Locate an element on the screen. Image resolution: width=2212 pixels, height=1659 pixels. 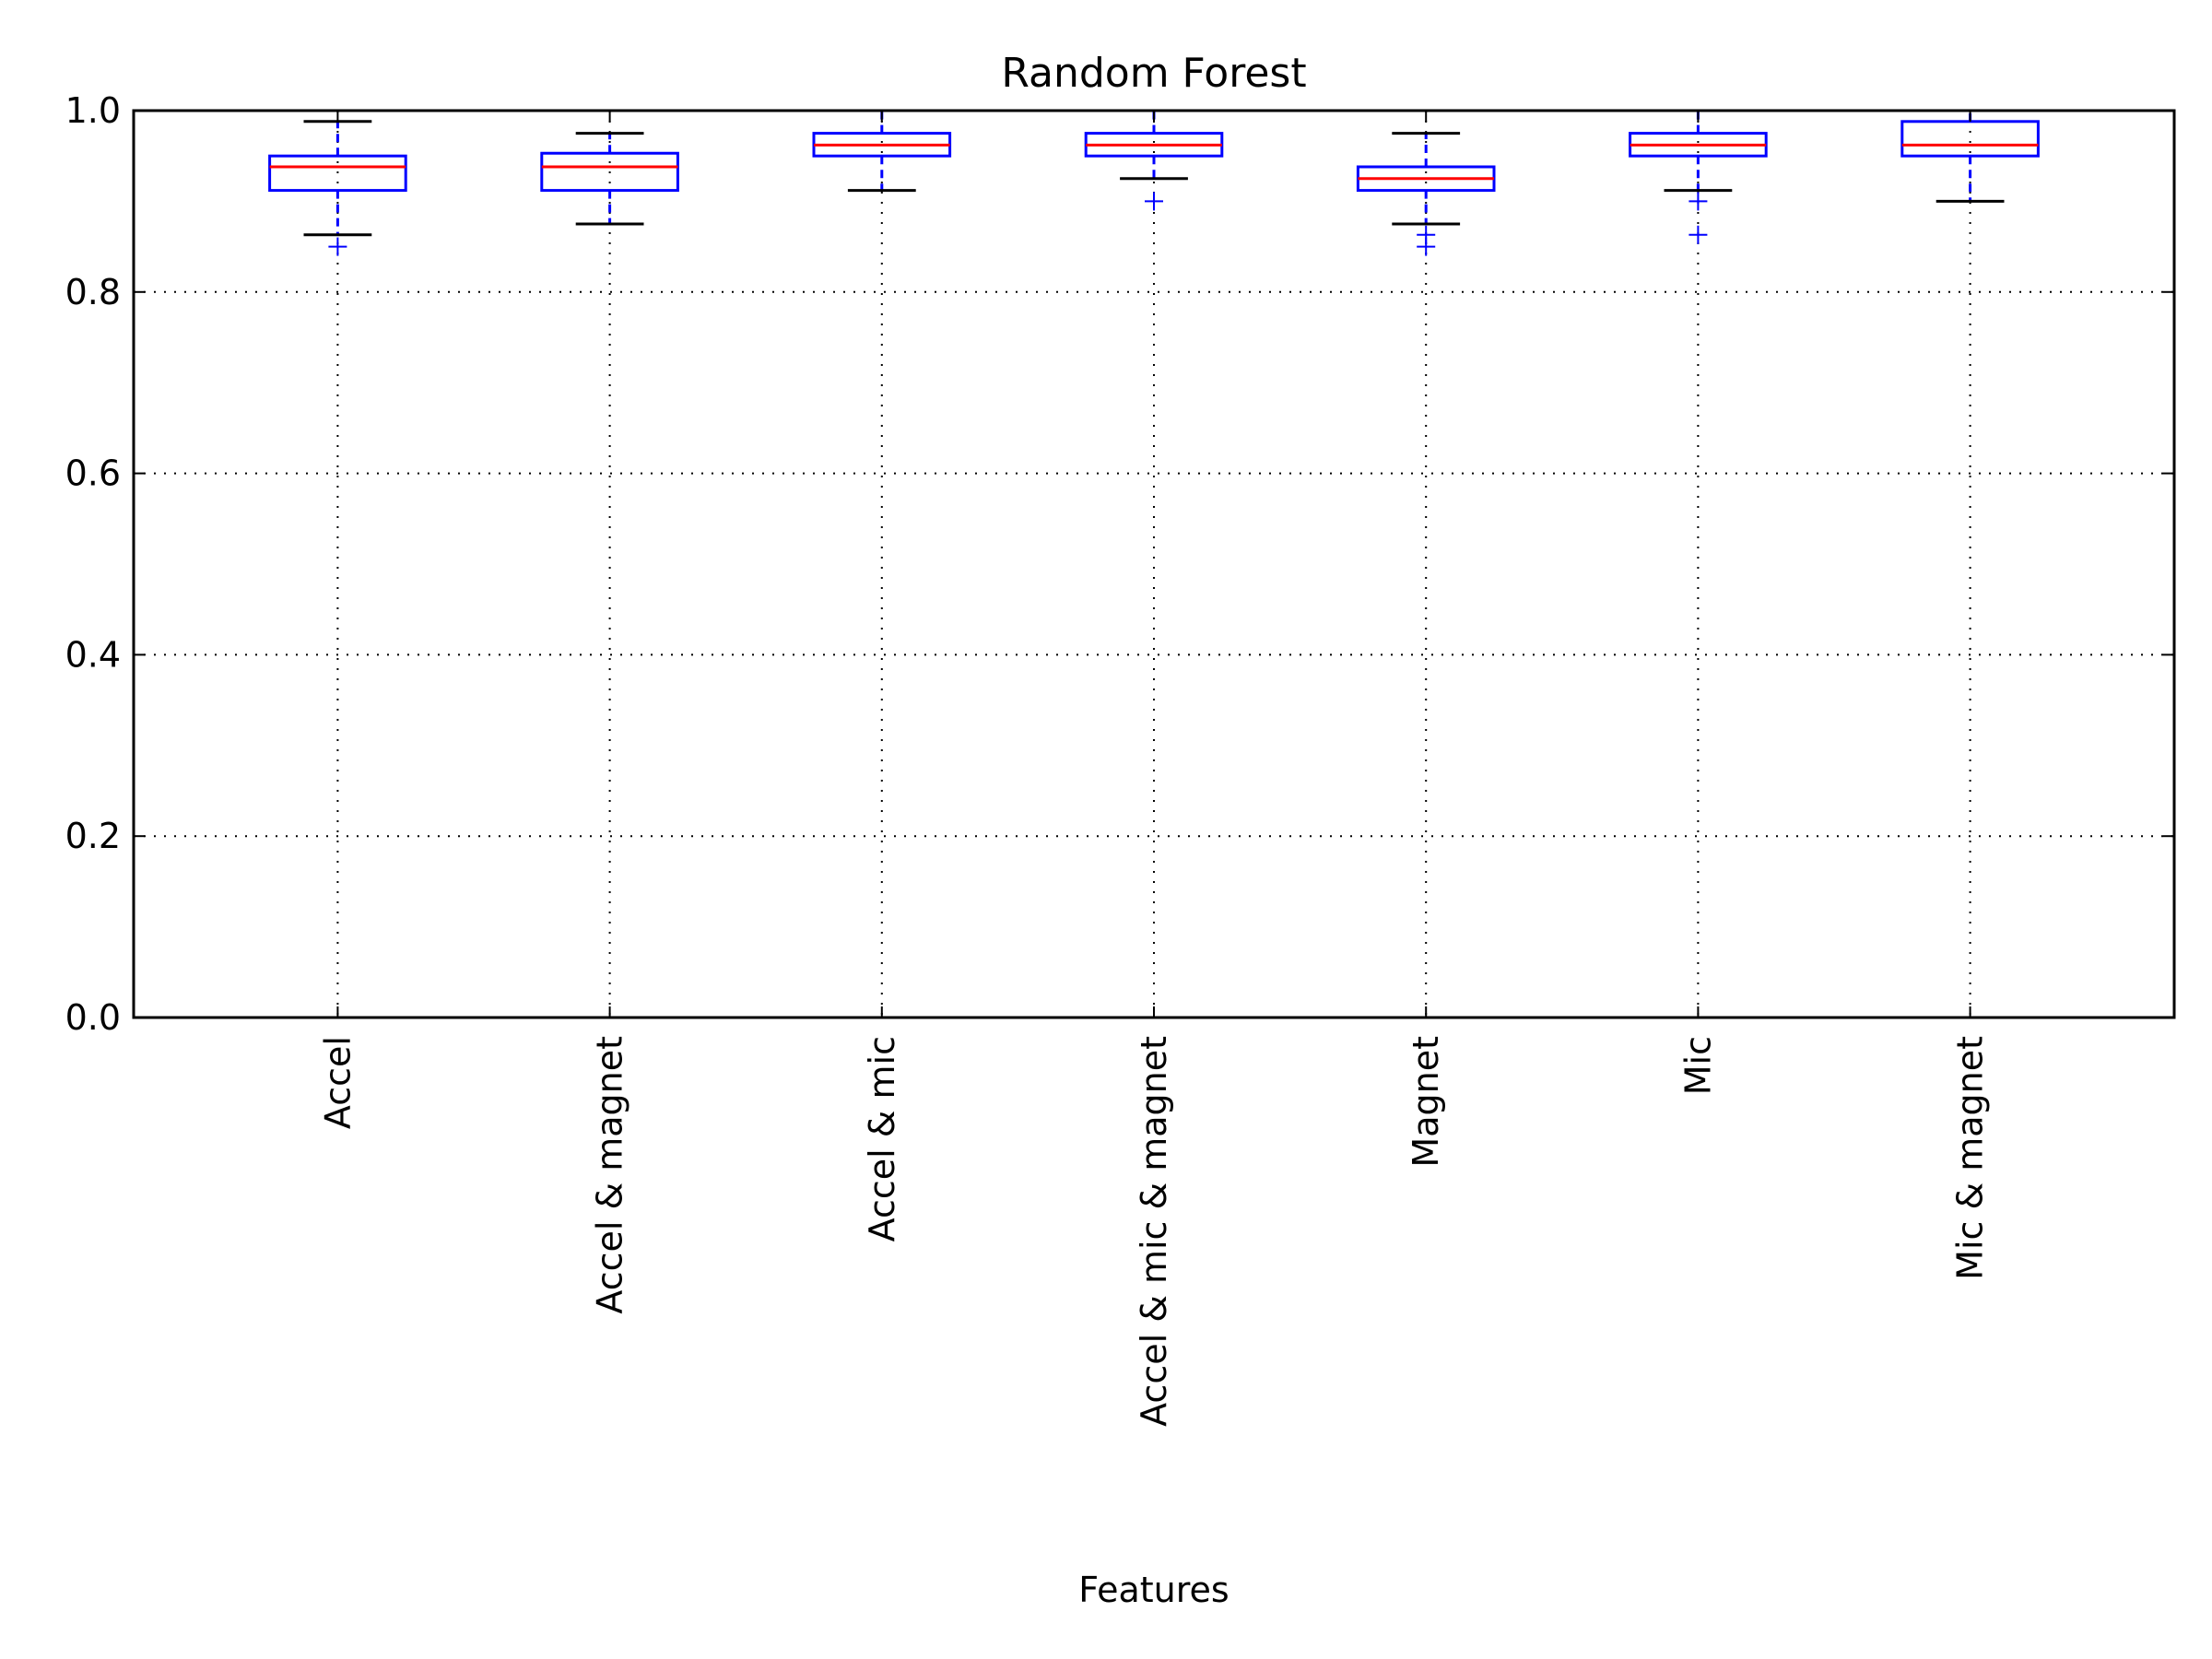
chart-title: Random Forest is located at coordinates (1153, 73).